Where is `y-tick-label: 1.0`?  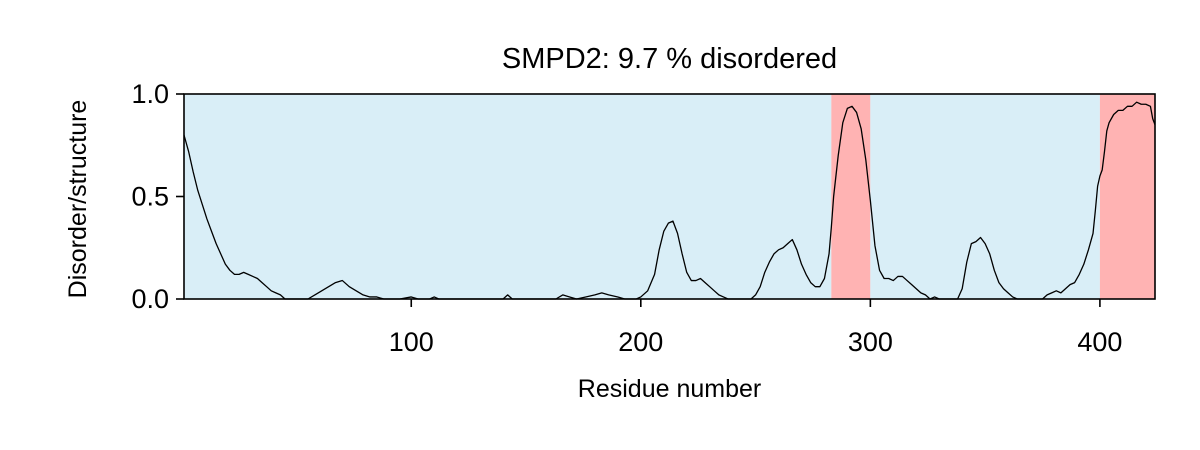 y-tick-label: 1.0 is located at coordinates (150, 94).